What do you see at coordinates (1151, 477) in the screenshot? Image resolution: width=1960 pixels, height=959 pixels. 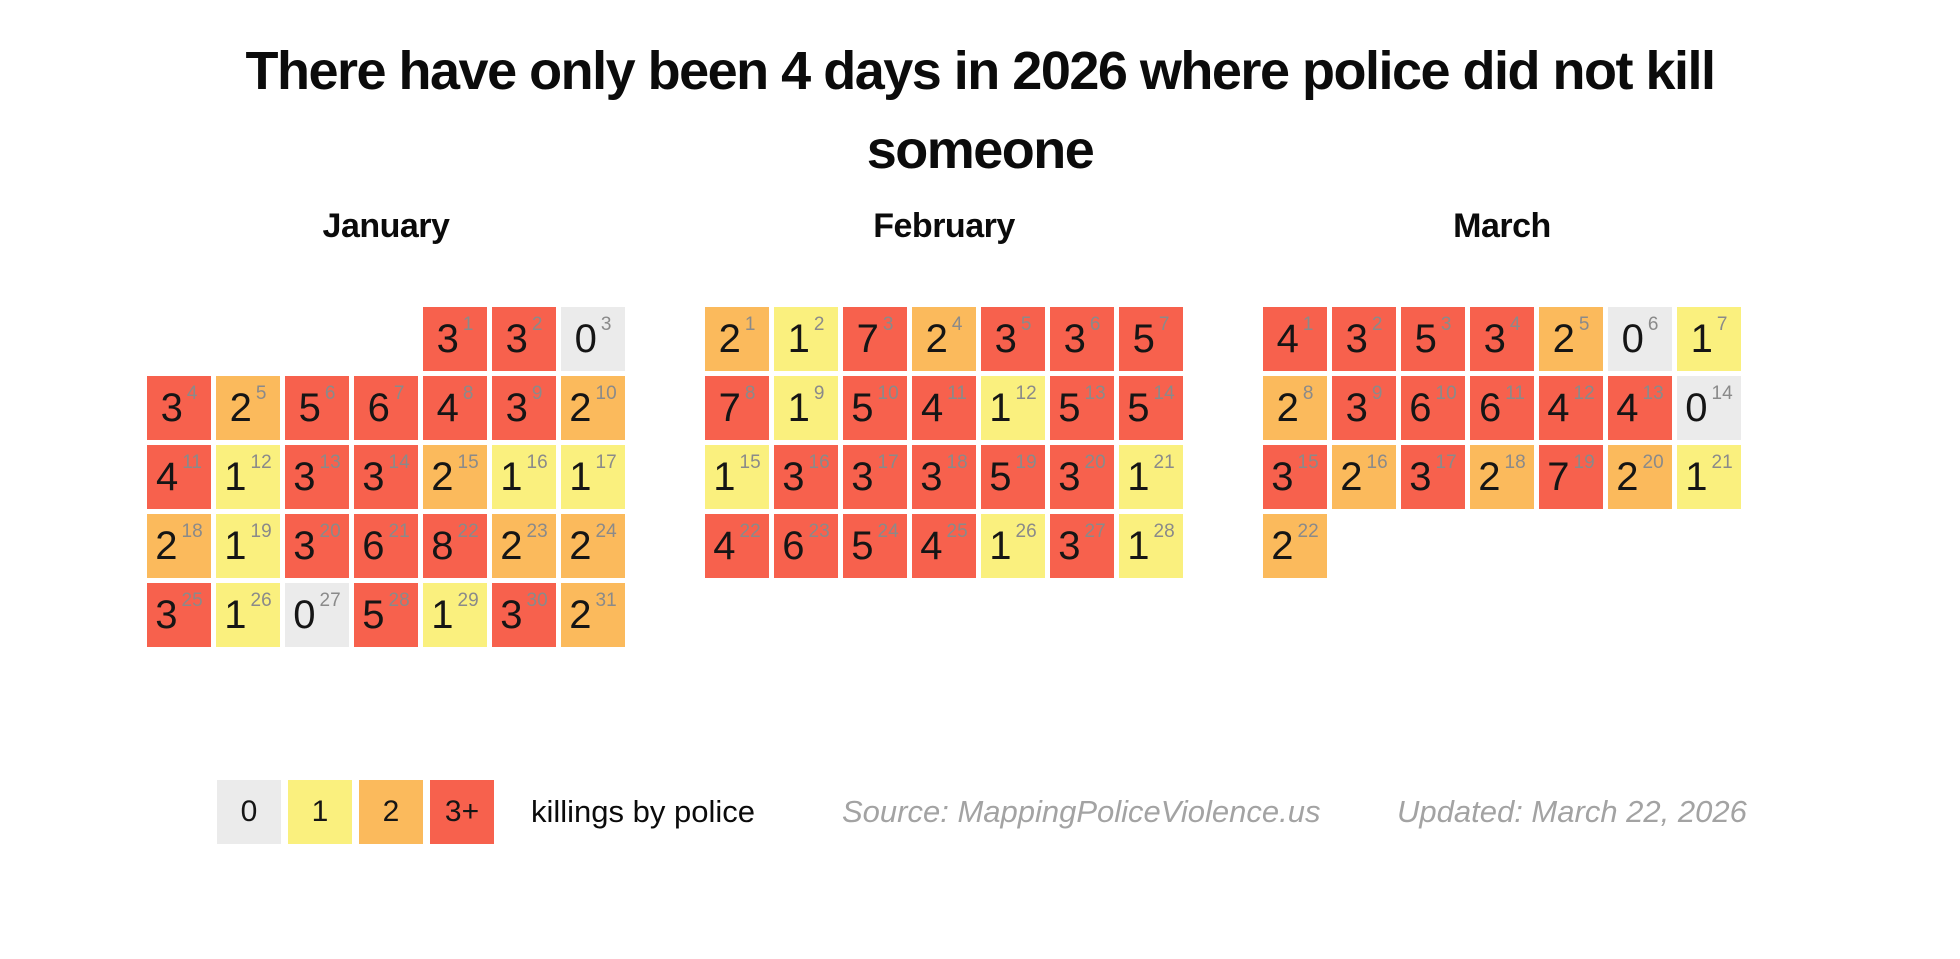 I see `day-cell: 1 21` at bounding box center [1151, 477].